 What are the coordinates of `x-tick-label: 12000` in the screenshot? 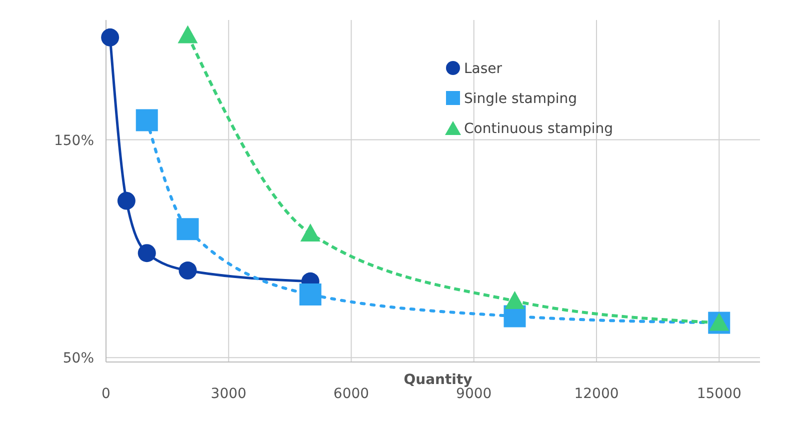 It's located at (596, 394).